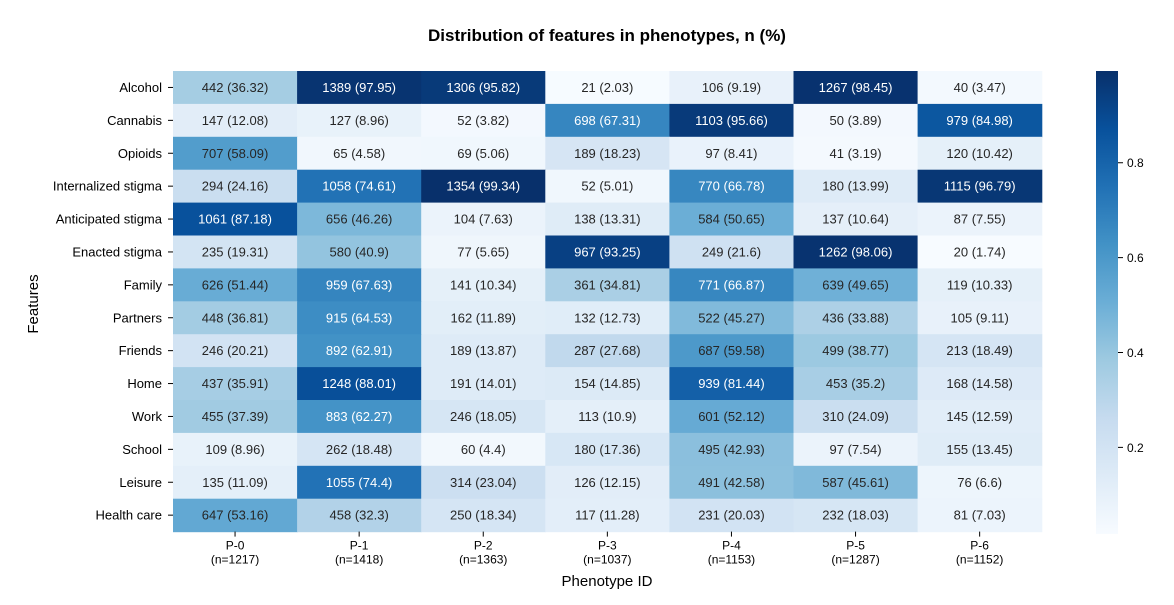 Image resolution: width=1174 pixels, height=605 pixels. I want to click on column-label: P-1, so click(359, 546).